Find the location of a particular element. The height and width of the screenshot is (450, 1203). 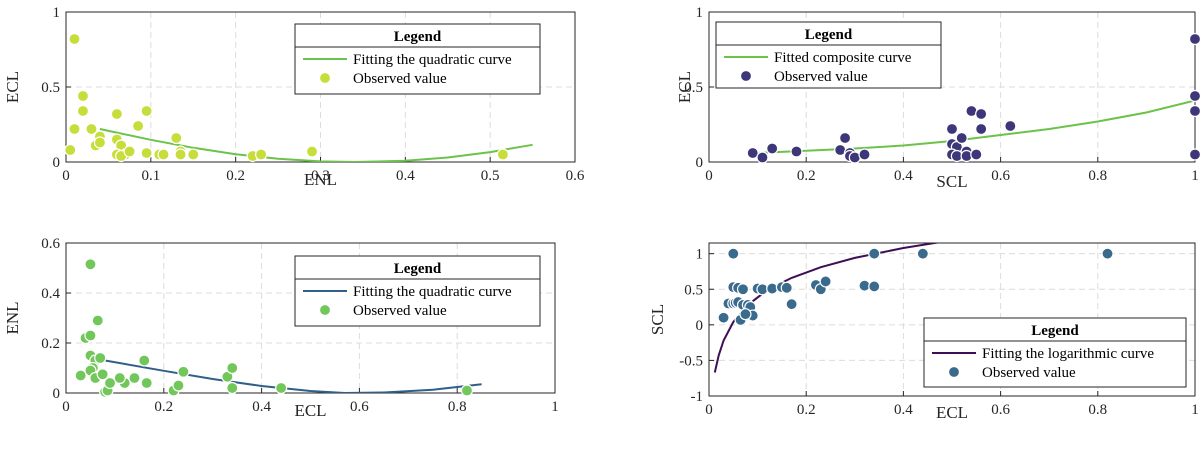

x-axis-label: ENL is located at coordinates (320, 179).